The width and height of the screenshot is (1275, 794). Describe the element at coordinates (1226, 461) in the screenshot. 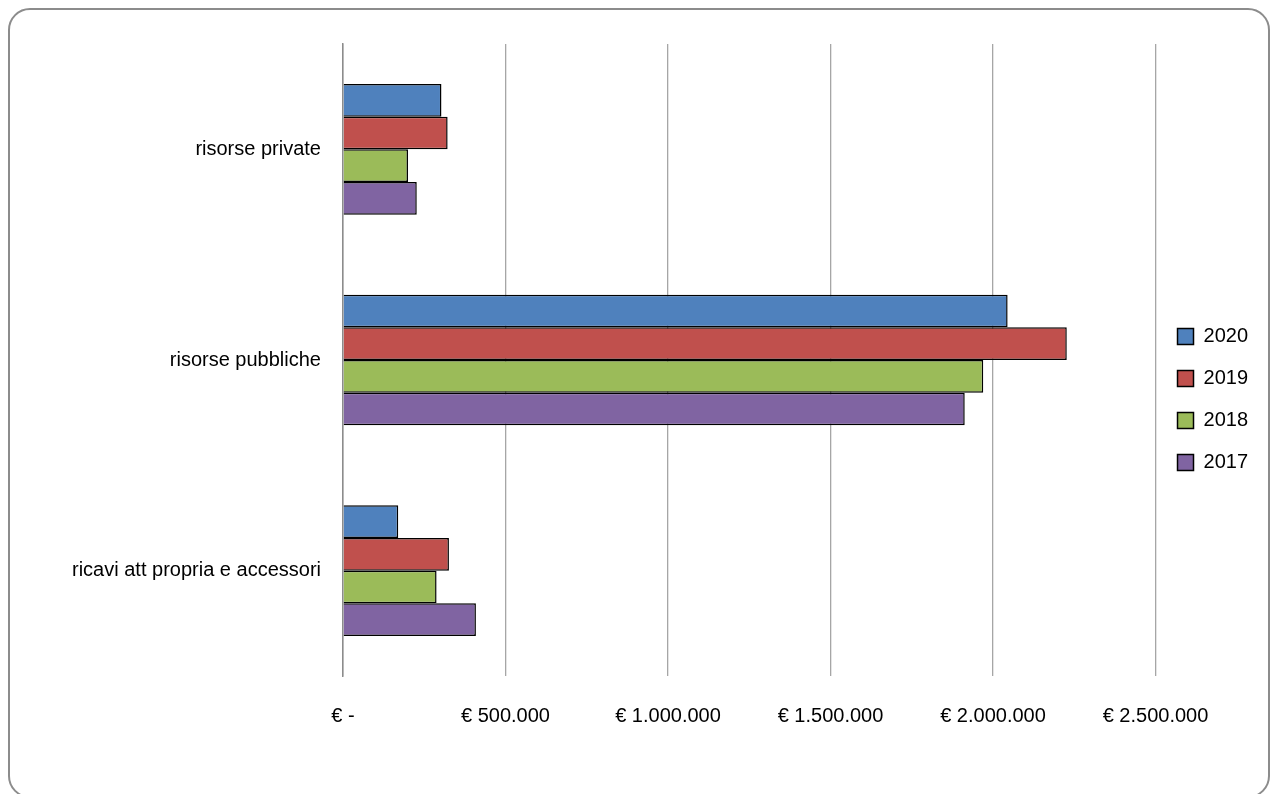

I see `legend-label: 2017` at that location.